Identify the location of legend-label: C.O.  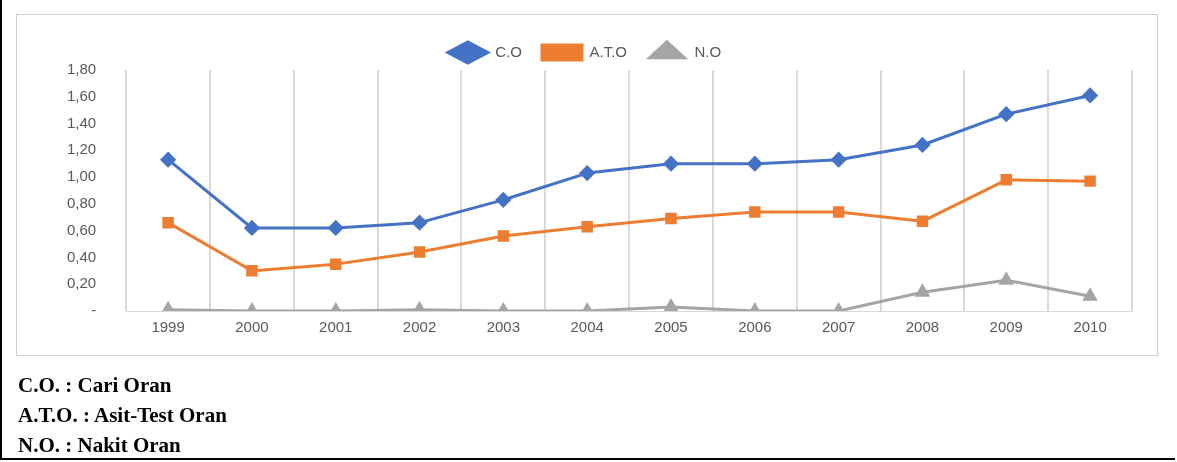
(508, 51).